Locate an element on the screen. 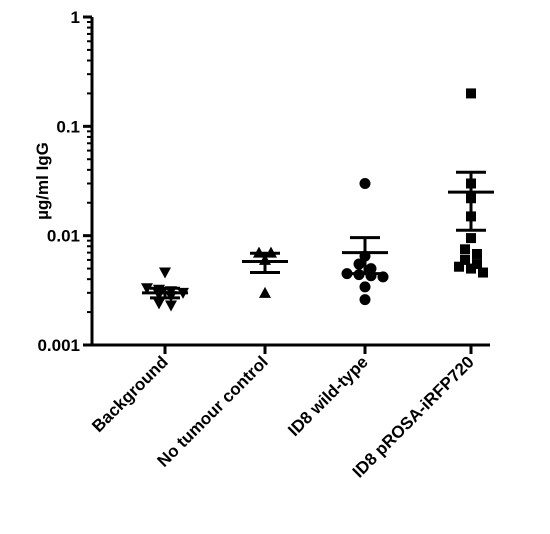 The image size is (550, 534). x-category-label: No tumour control is located at coordinates (213, 411).